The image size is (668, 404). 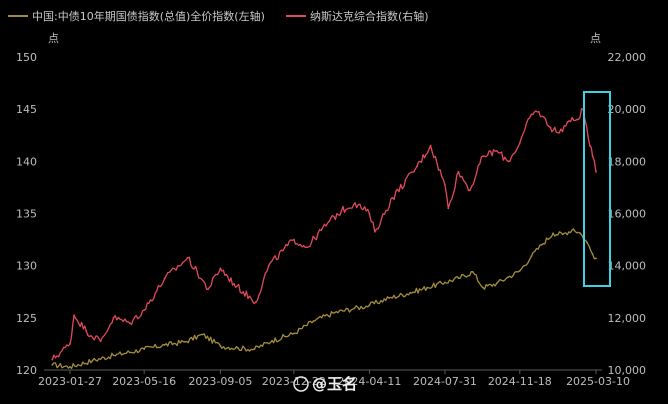 What do you see at coordinates (598, 381) in the screenshot?
I see `x-tick-label: 2025-03-10` at bounding box center [598, 381].